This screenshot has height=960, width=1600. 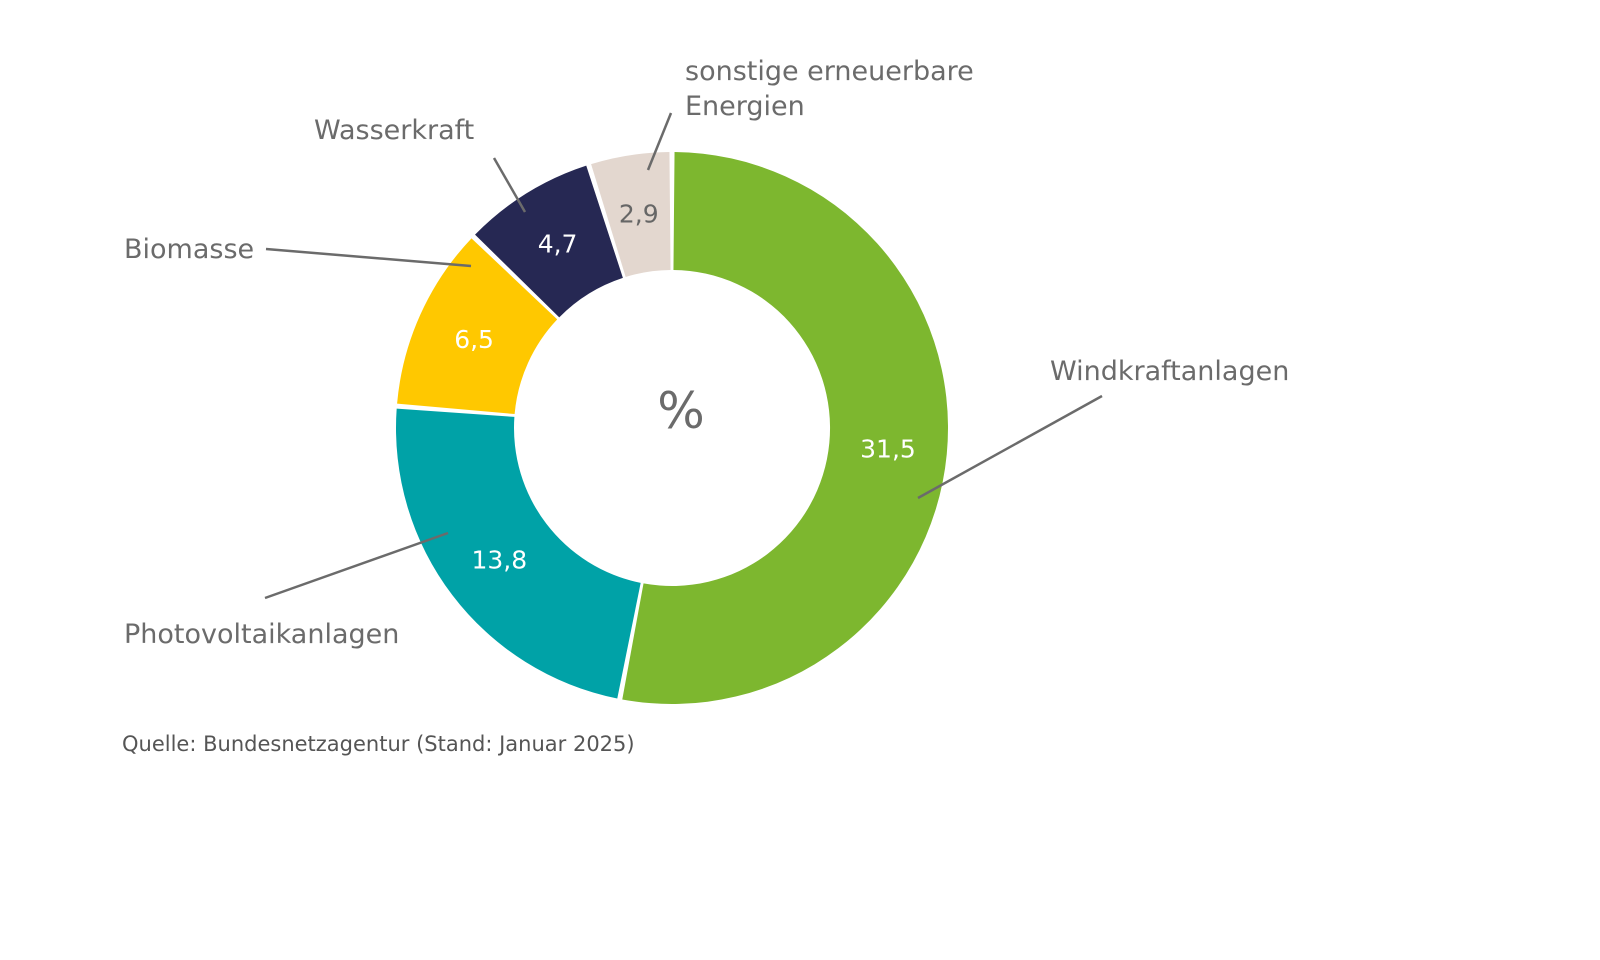 I want to click on category-label-1: Windkraftanlagen, so click(x=1169, y=371).